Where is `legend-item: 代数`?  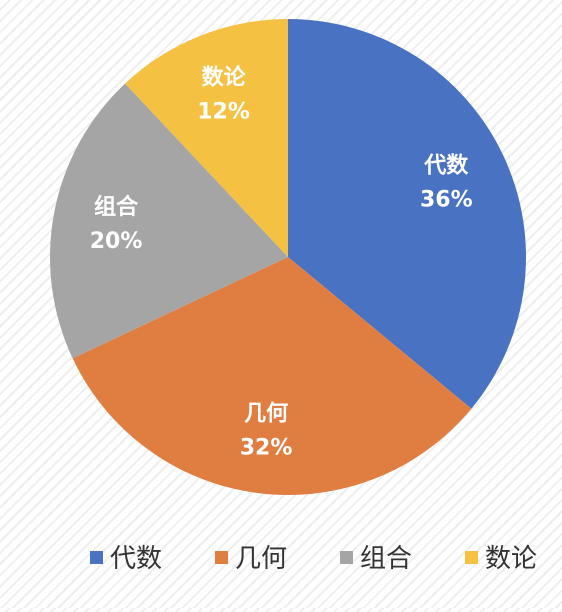 legend-item: 代数 is located at coordinates (126, 559).